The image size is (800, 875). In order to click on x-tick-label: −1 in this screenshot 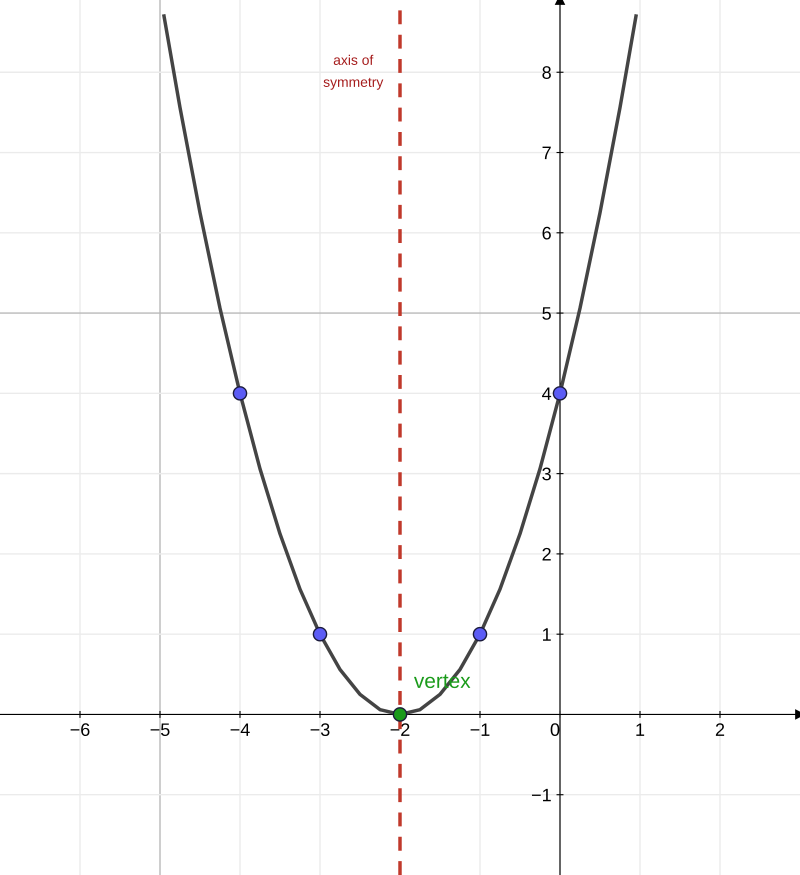, I will do `click(480, 729)`.